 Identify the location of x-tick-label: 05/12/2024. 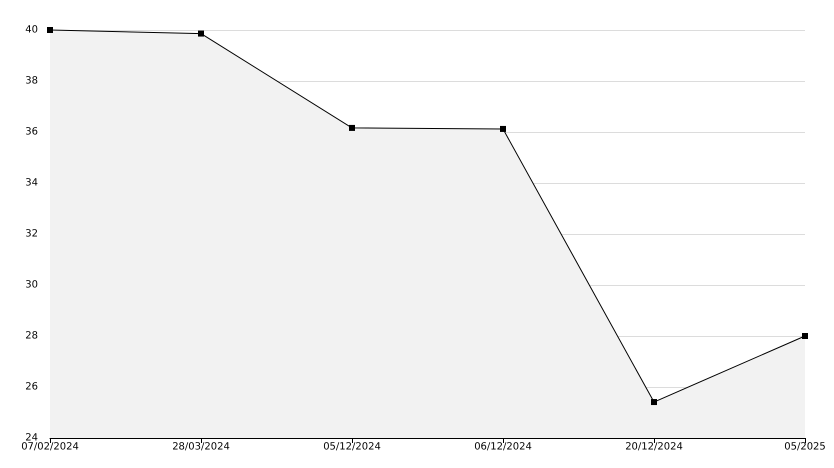
(352, 447).